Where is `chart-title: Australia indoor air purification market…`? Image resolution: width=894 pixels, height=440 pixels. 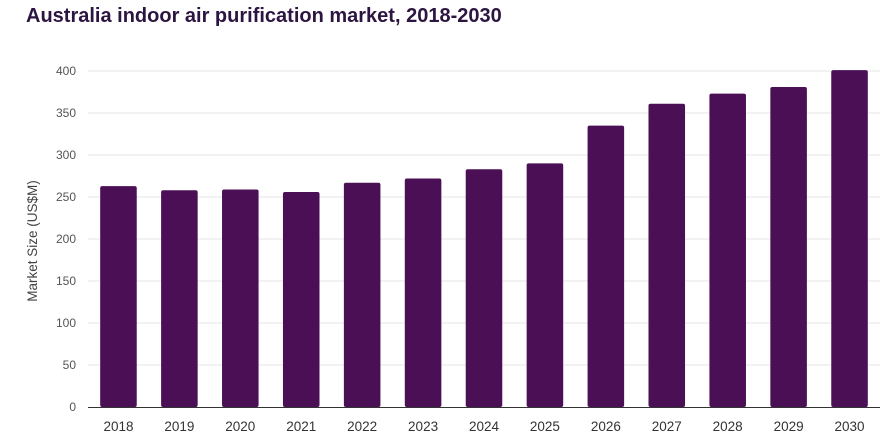 chart-title: Australia indoor air purification market… is located at coordinates (264, 16).